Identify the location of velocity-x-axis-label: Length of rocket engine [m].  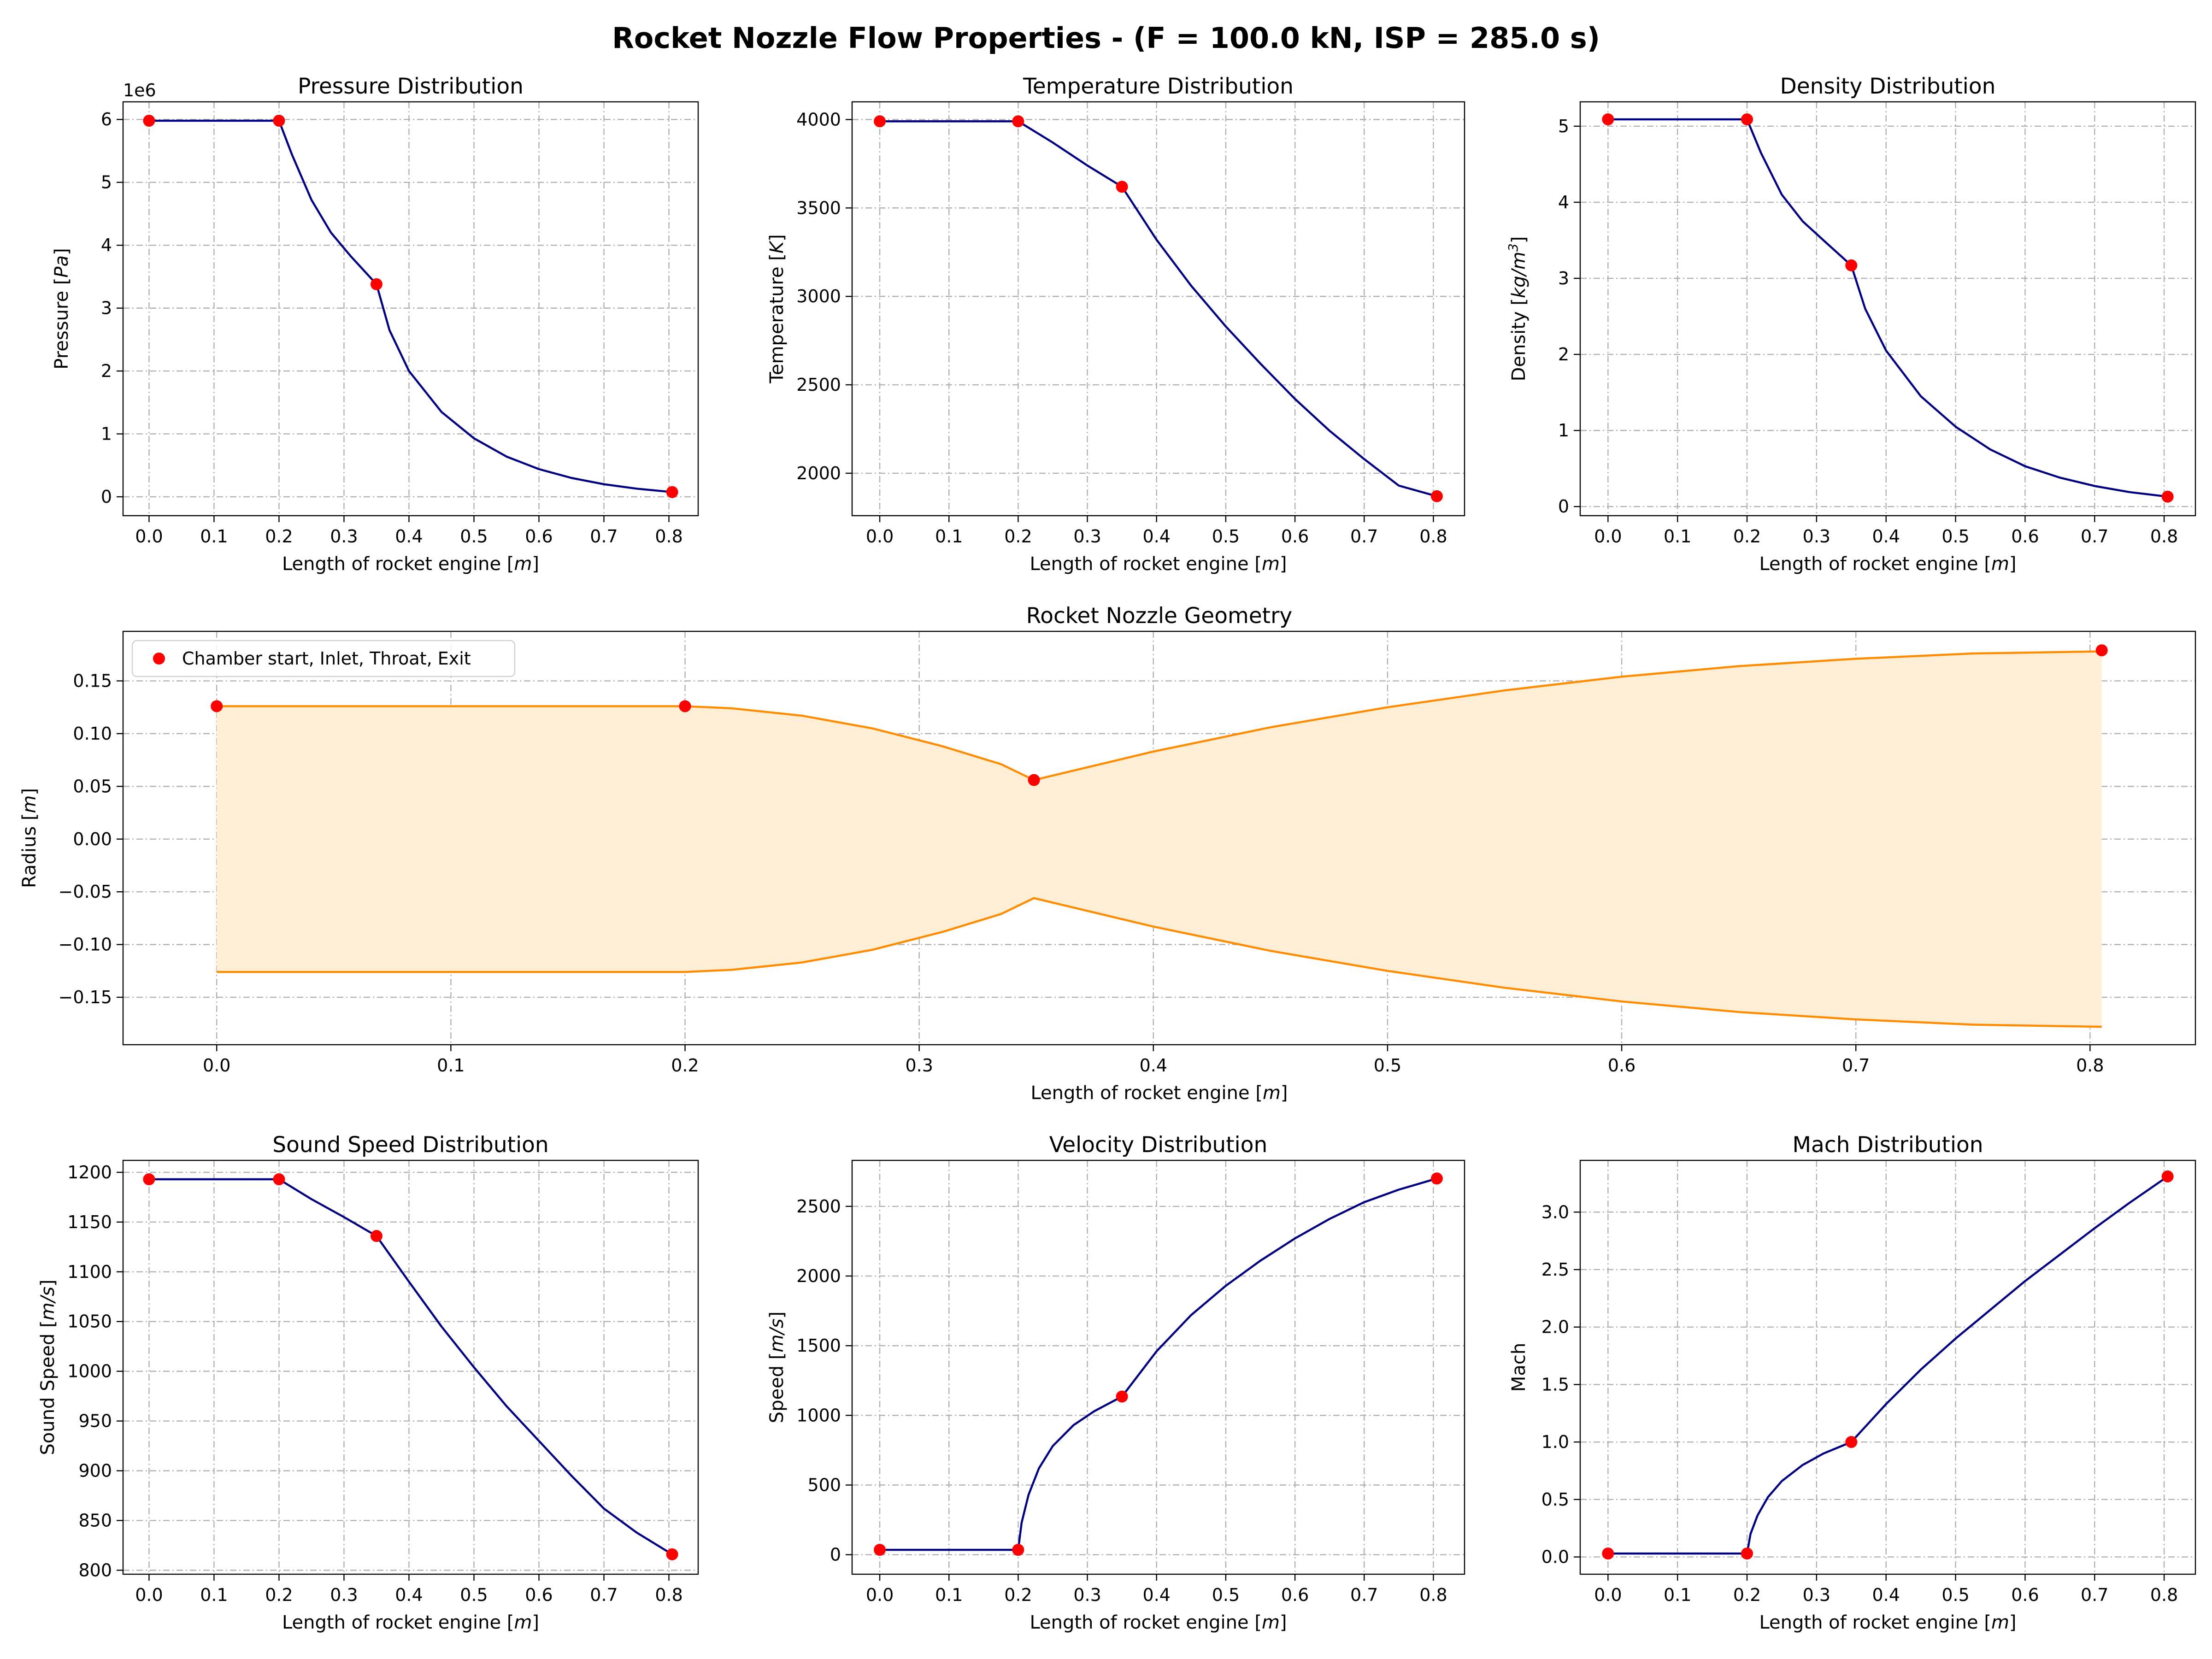
(1158, 1622).